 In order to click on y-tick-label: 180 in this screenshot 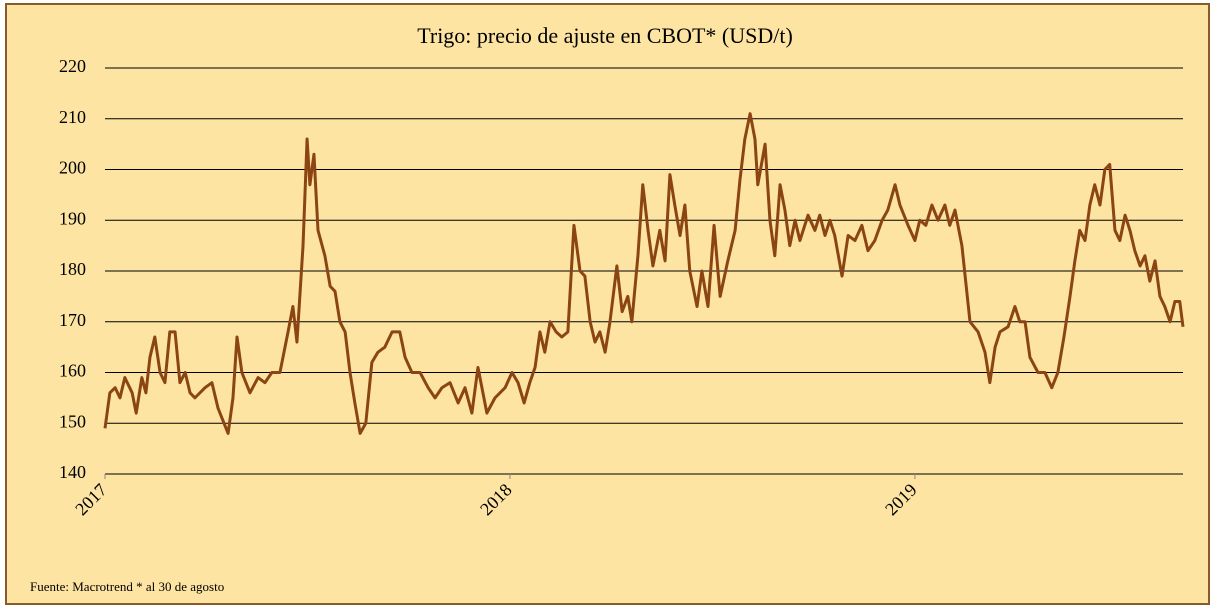, I will do `click(72, 269)`.